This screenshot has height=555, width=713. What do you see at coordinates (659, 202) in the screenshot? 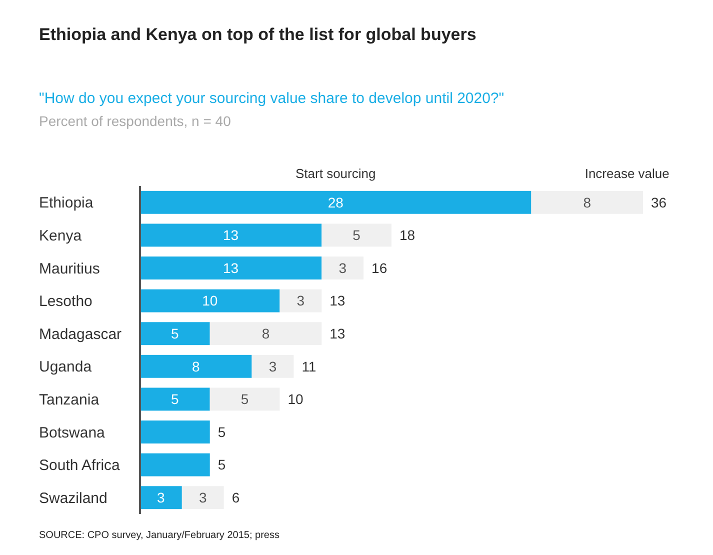
I see `total-label: 36` at bounding box center [659, 202].